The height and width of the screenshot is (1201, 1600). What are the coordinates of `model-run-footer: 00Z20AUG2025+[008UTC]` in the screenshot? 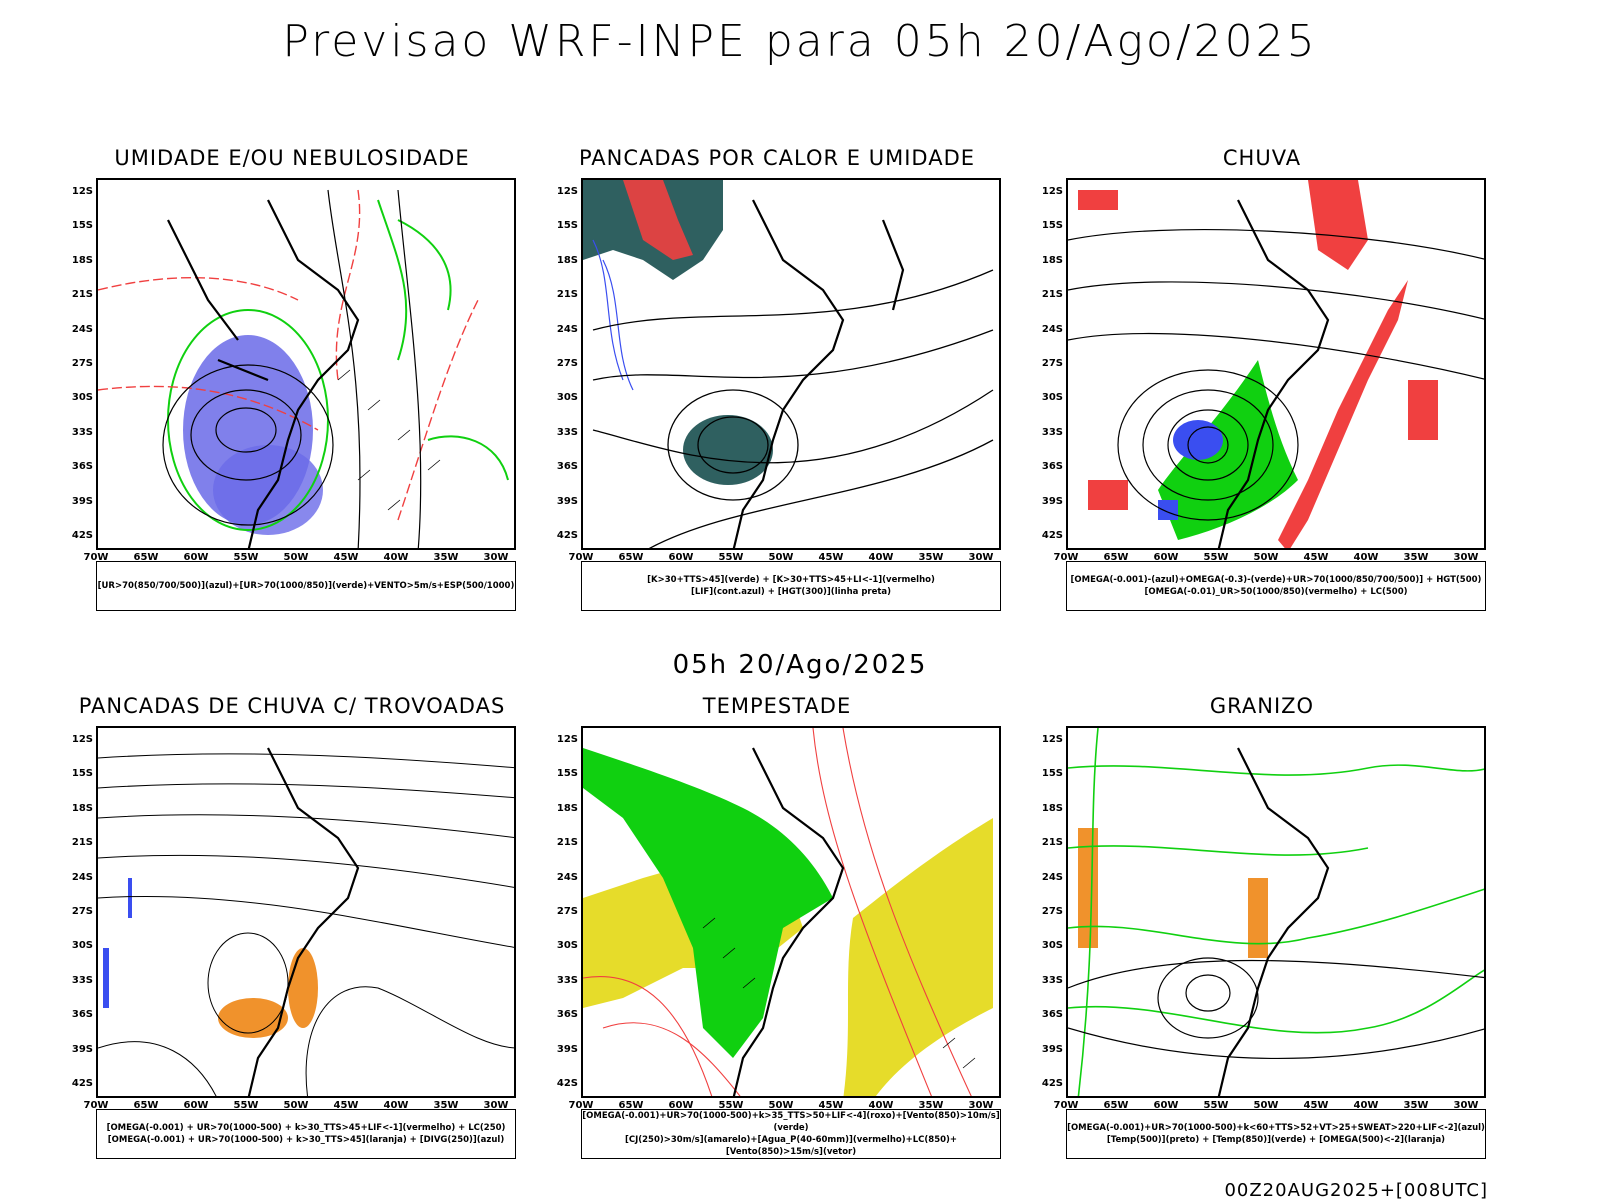 It's located at (1356, 1190).